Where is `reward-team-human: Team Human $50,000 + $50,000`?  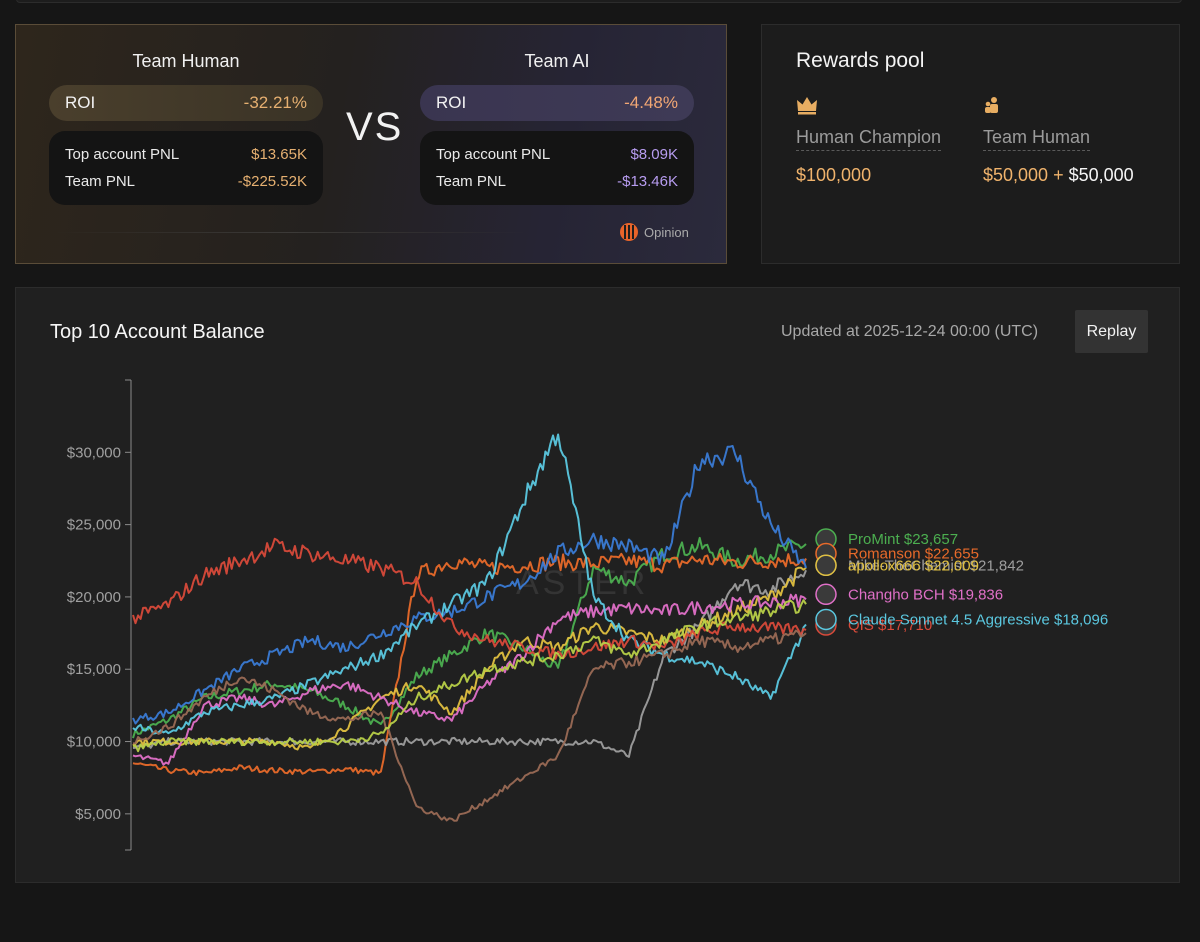 reward-team-human: Team Human $50,000 + $50,000 is located at coordinates (1058, 140).